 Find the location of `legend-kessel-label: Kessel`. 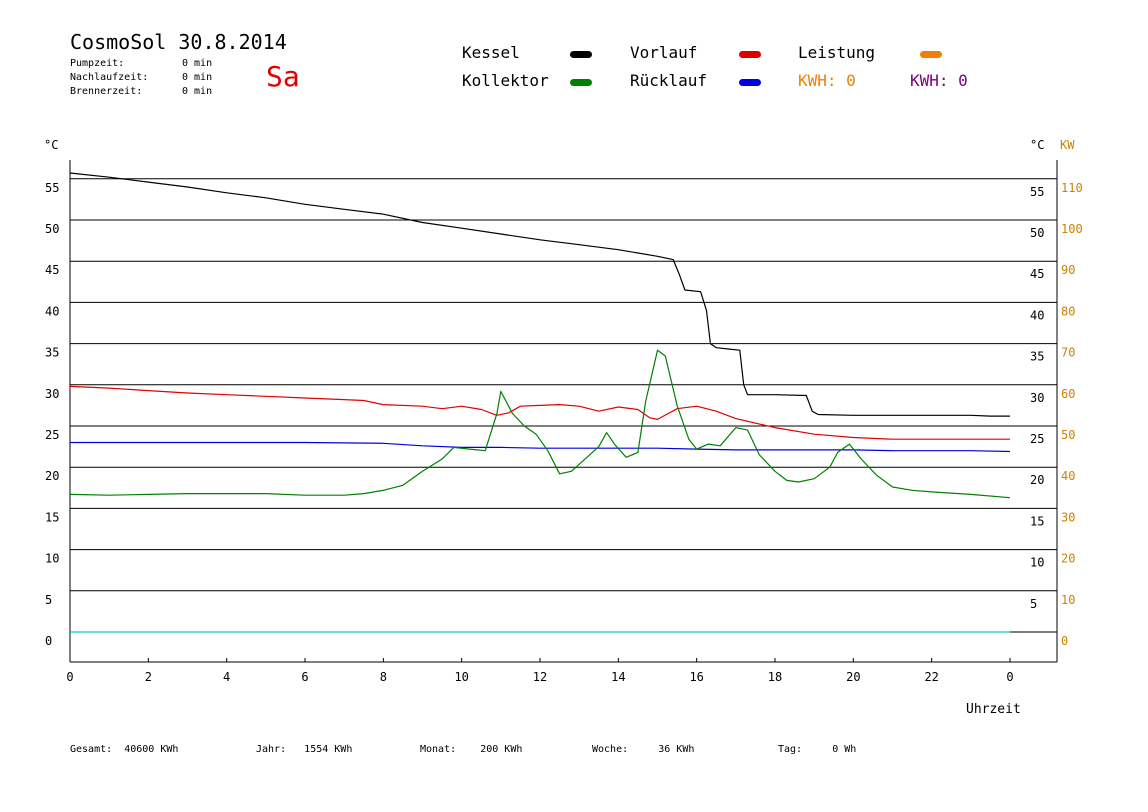

legend-kessel-label: Kessel is located at coordinates (491, 52).